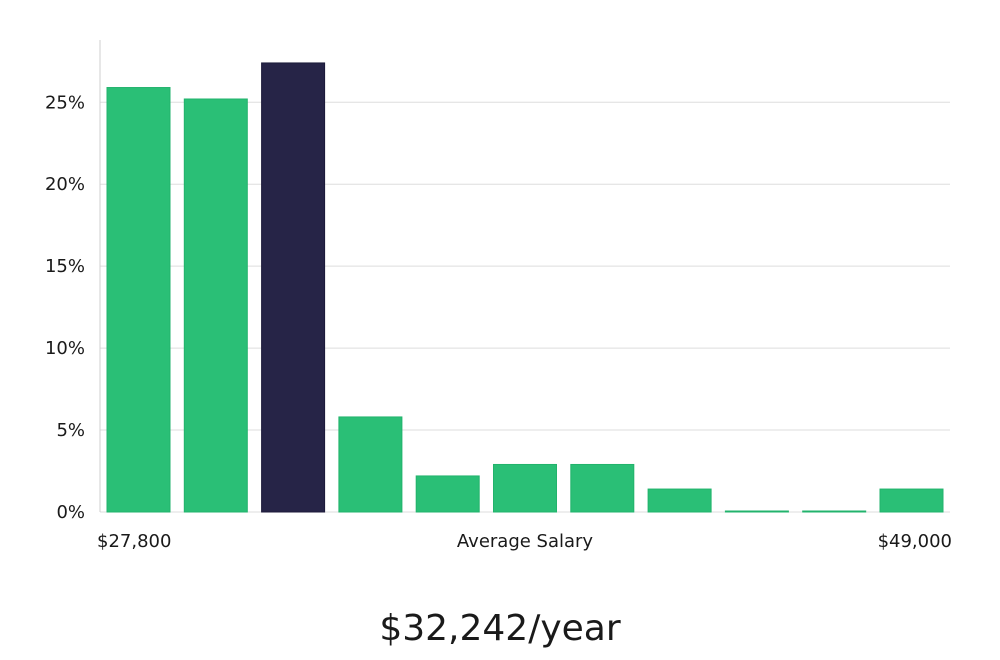 This screenshot has width=1000, height=660. I want to click on y-axis-ticks: 0% 5% 10% 15% 20% 25%, so click(65, 307).